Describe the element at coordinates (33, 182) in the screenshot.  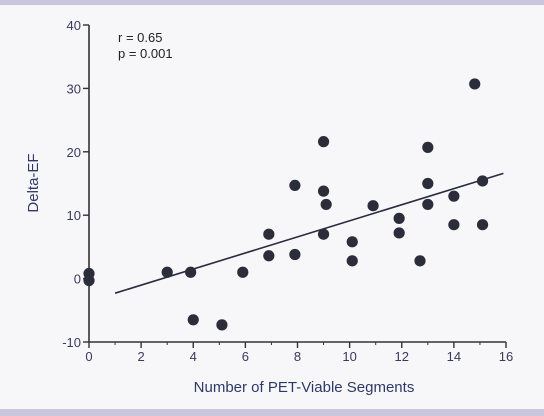
I see `y-axis-title: Delta-EF` at that location.